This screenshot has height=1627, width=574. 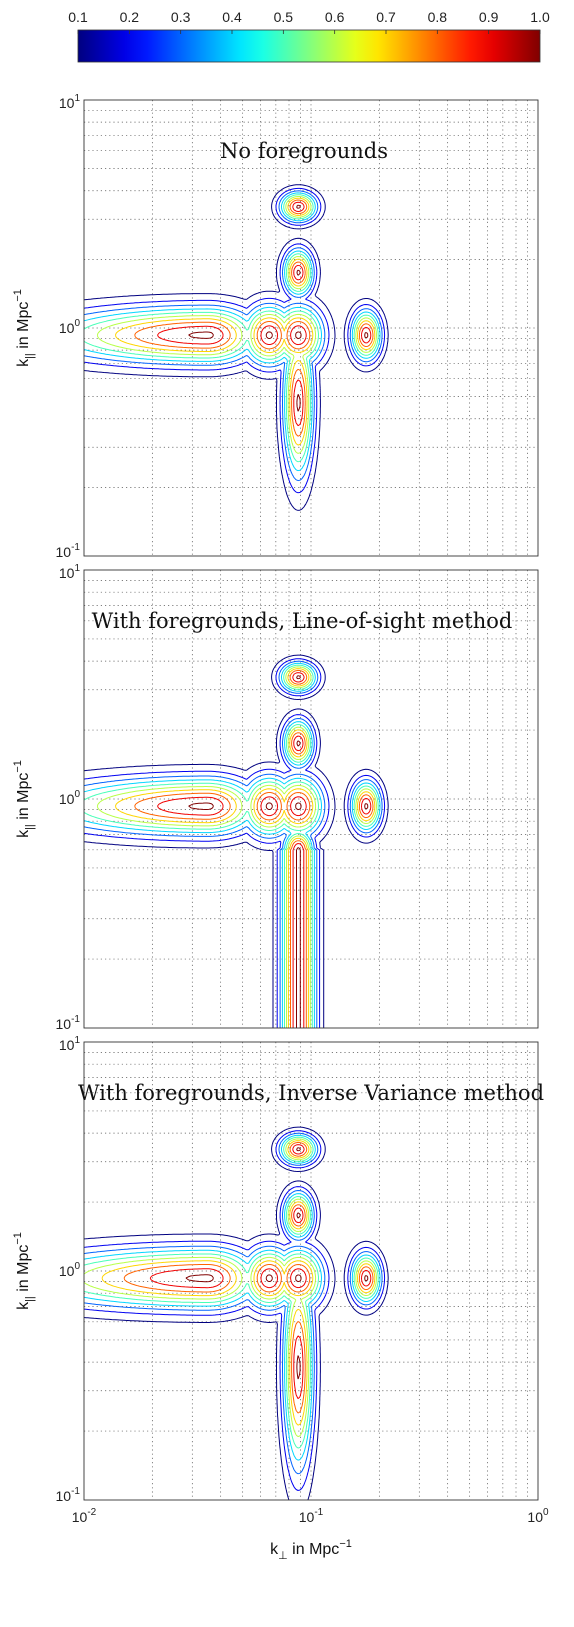 I want to click on colorbar-tick-label: 0.3, so click(x=181, y=17).